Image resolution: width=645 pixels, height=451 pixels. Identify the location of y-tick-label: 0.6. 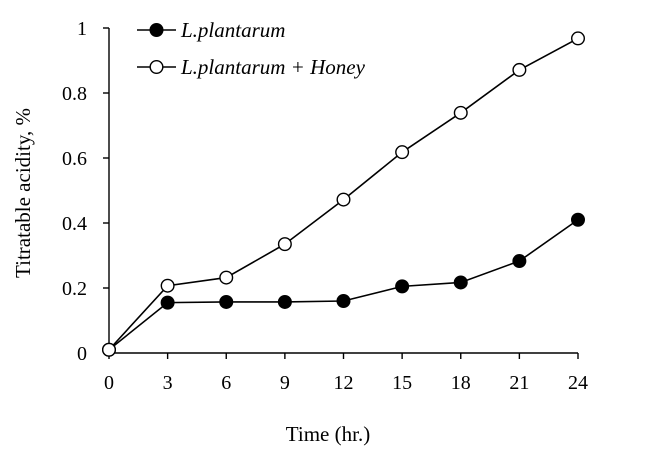
(74, 159).